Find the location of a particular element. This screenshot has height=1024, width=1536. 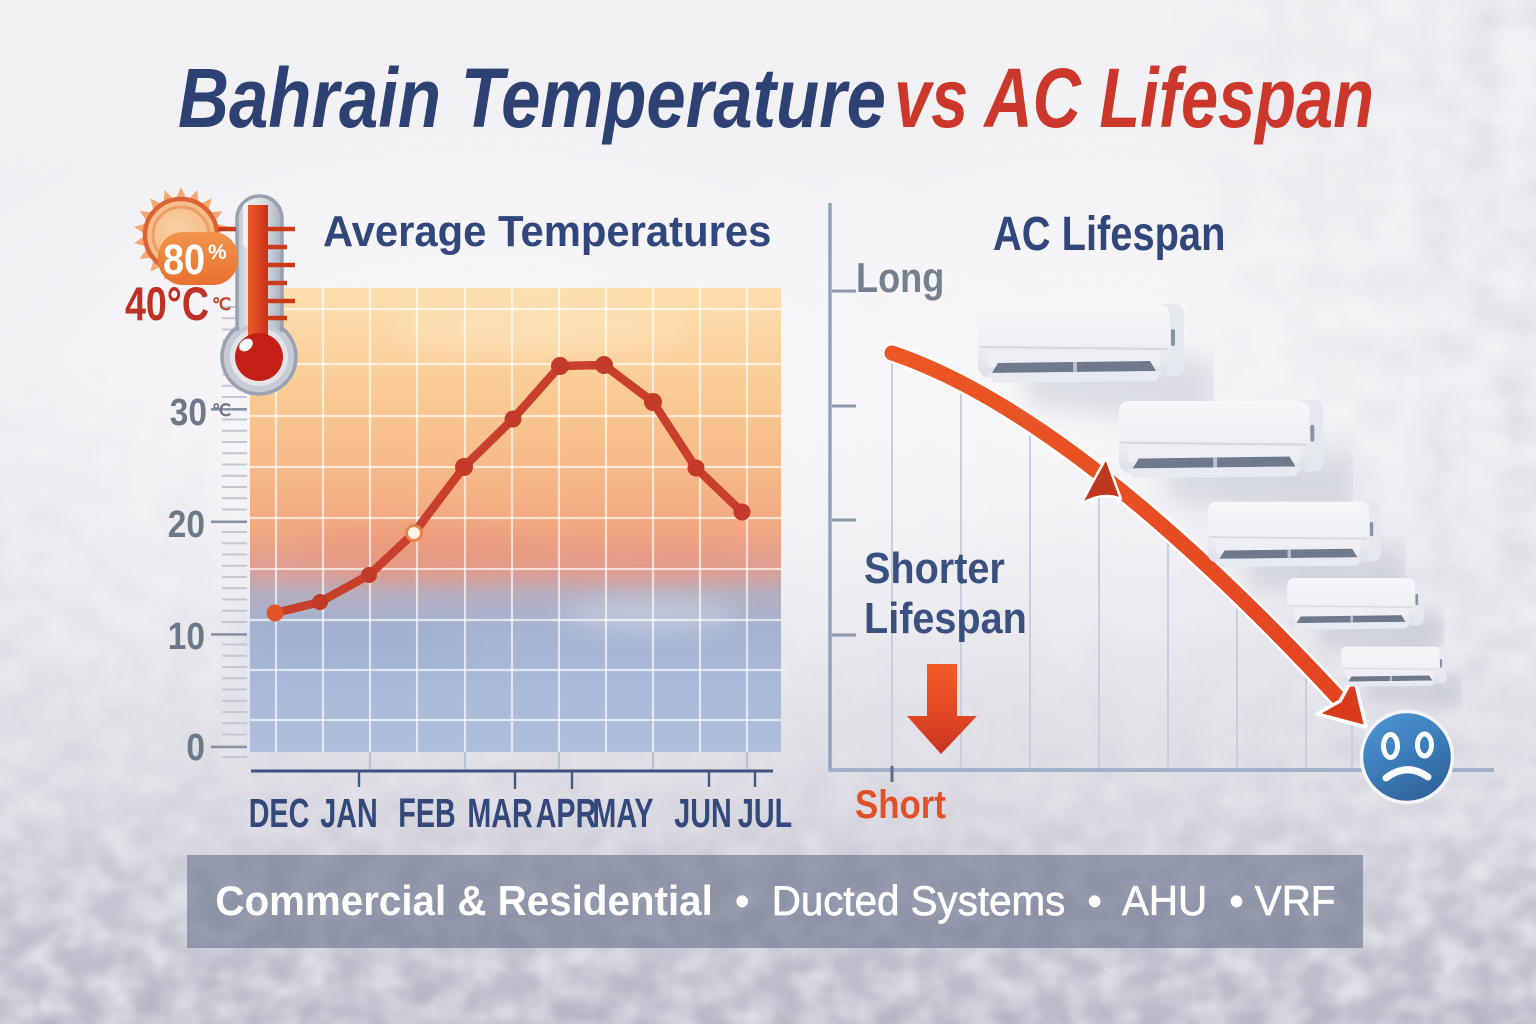

svg-text: ℃ is located at coordinates (221, 304).